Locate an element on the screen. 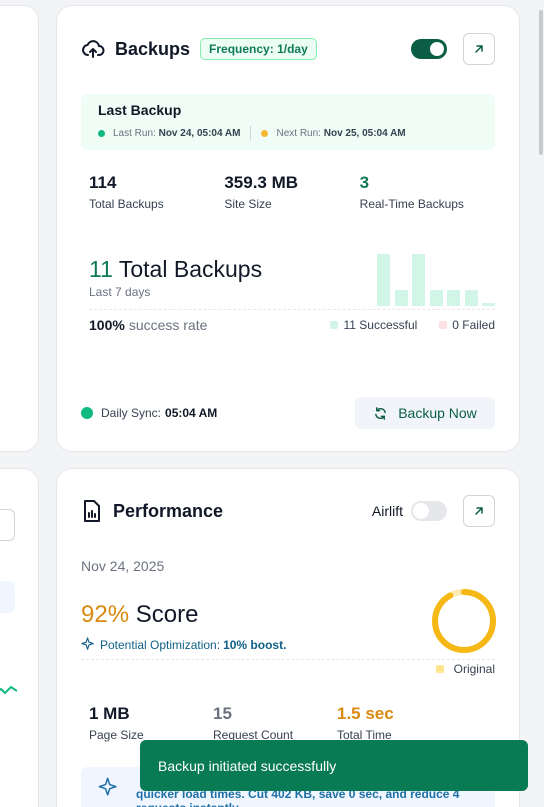 The height and width of the screenshot is (807, 544). backups-bar-chart is located at coordinates (436, 280).